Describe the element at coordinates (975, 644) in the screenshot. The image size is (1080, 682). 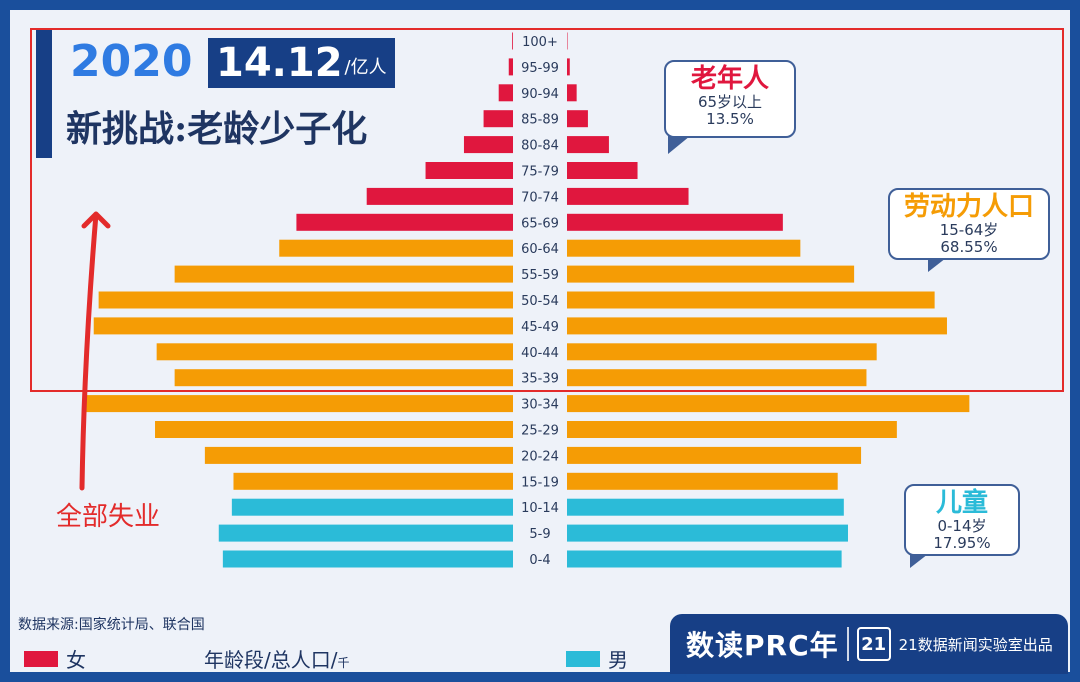
I see `brand-credit: 21数据新闻实验室出品` at that location.